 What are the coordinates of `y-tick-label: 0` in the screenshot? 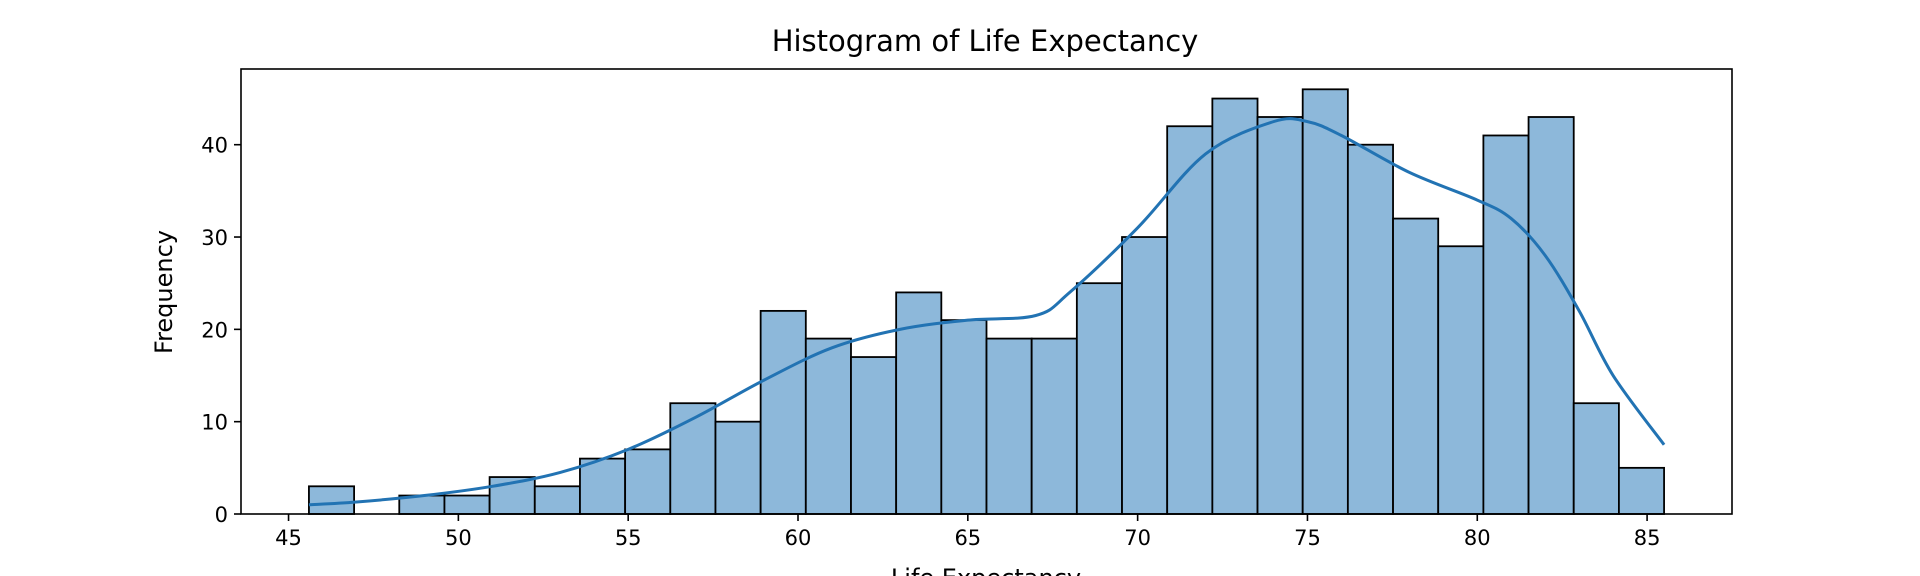 It's located at (221, 515).